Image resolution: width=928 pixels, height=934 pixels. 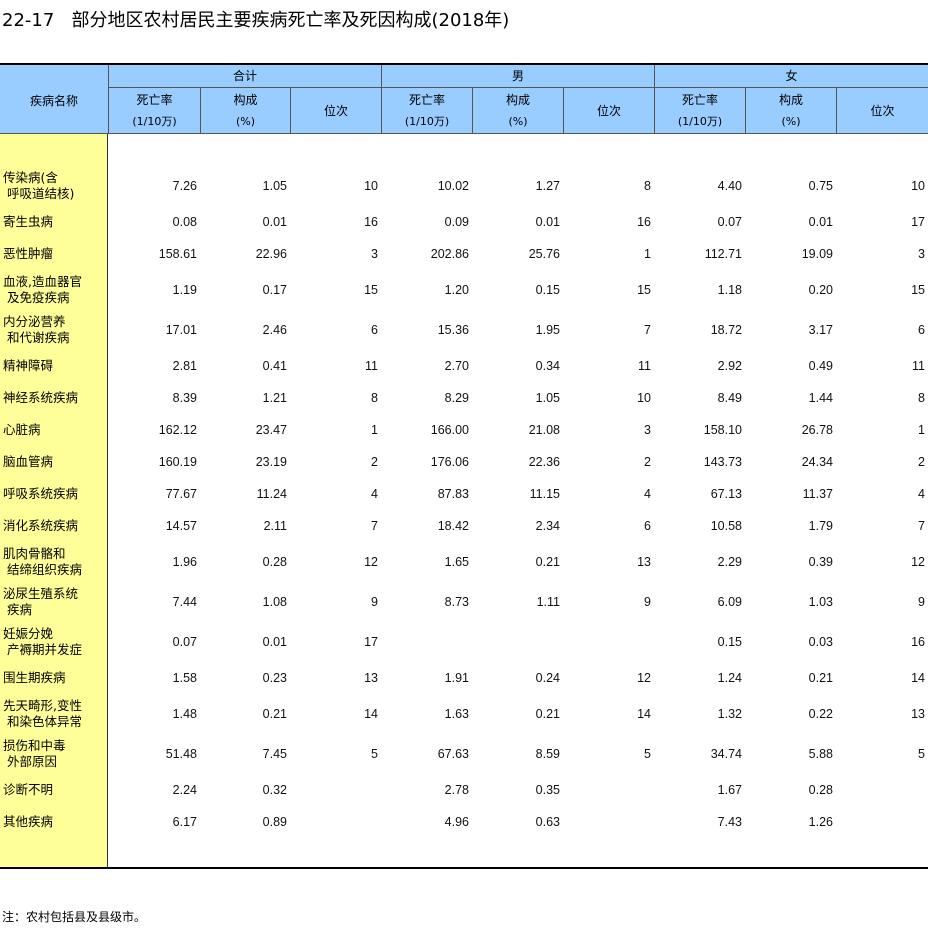 I want to click on cell-female-composition: 0.75, so click(x=820, y=186).